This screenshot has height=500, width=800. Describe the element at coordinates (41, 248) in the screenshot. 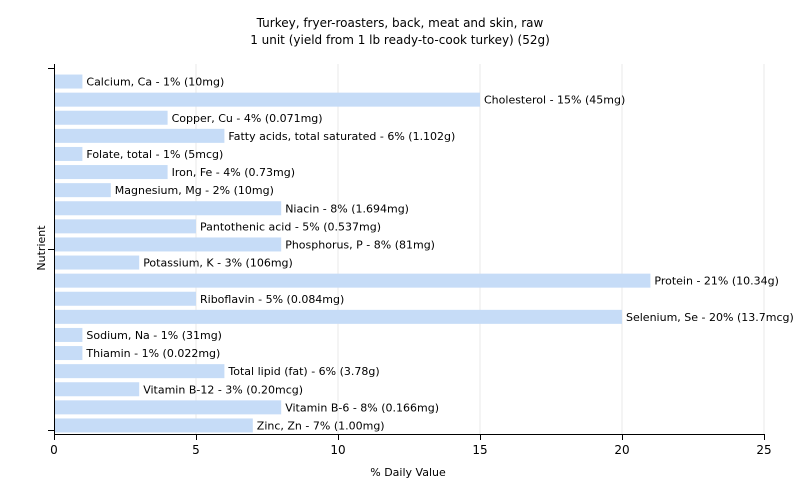

I see `y-axis-title: Nutrient` at that location.